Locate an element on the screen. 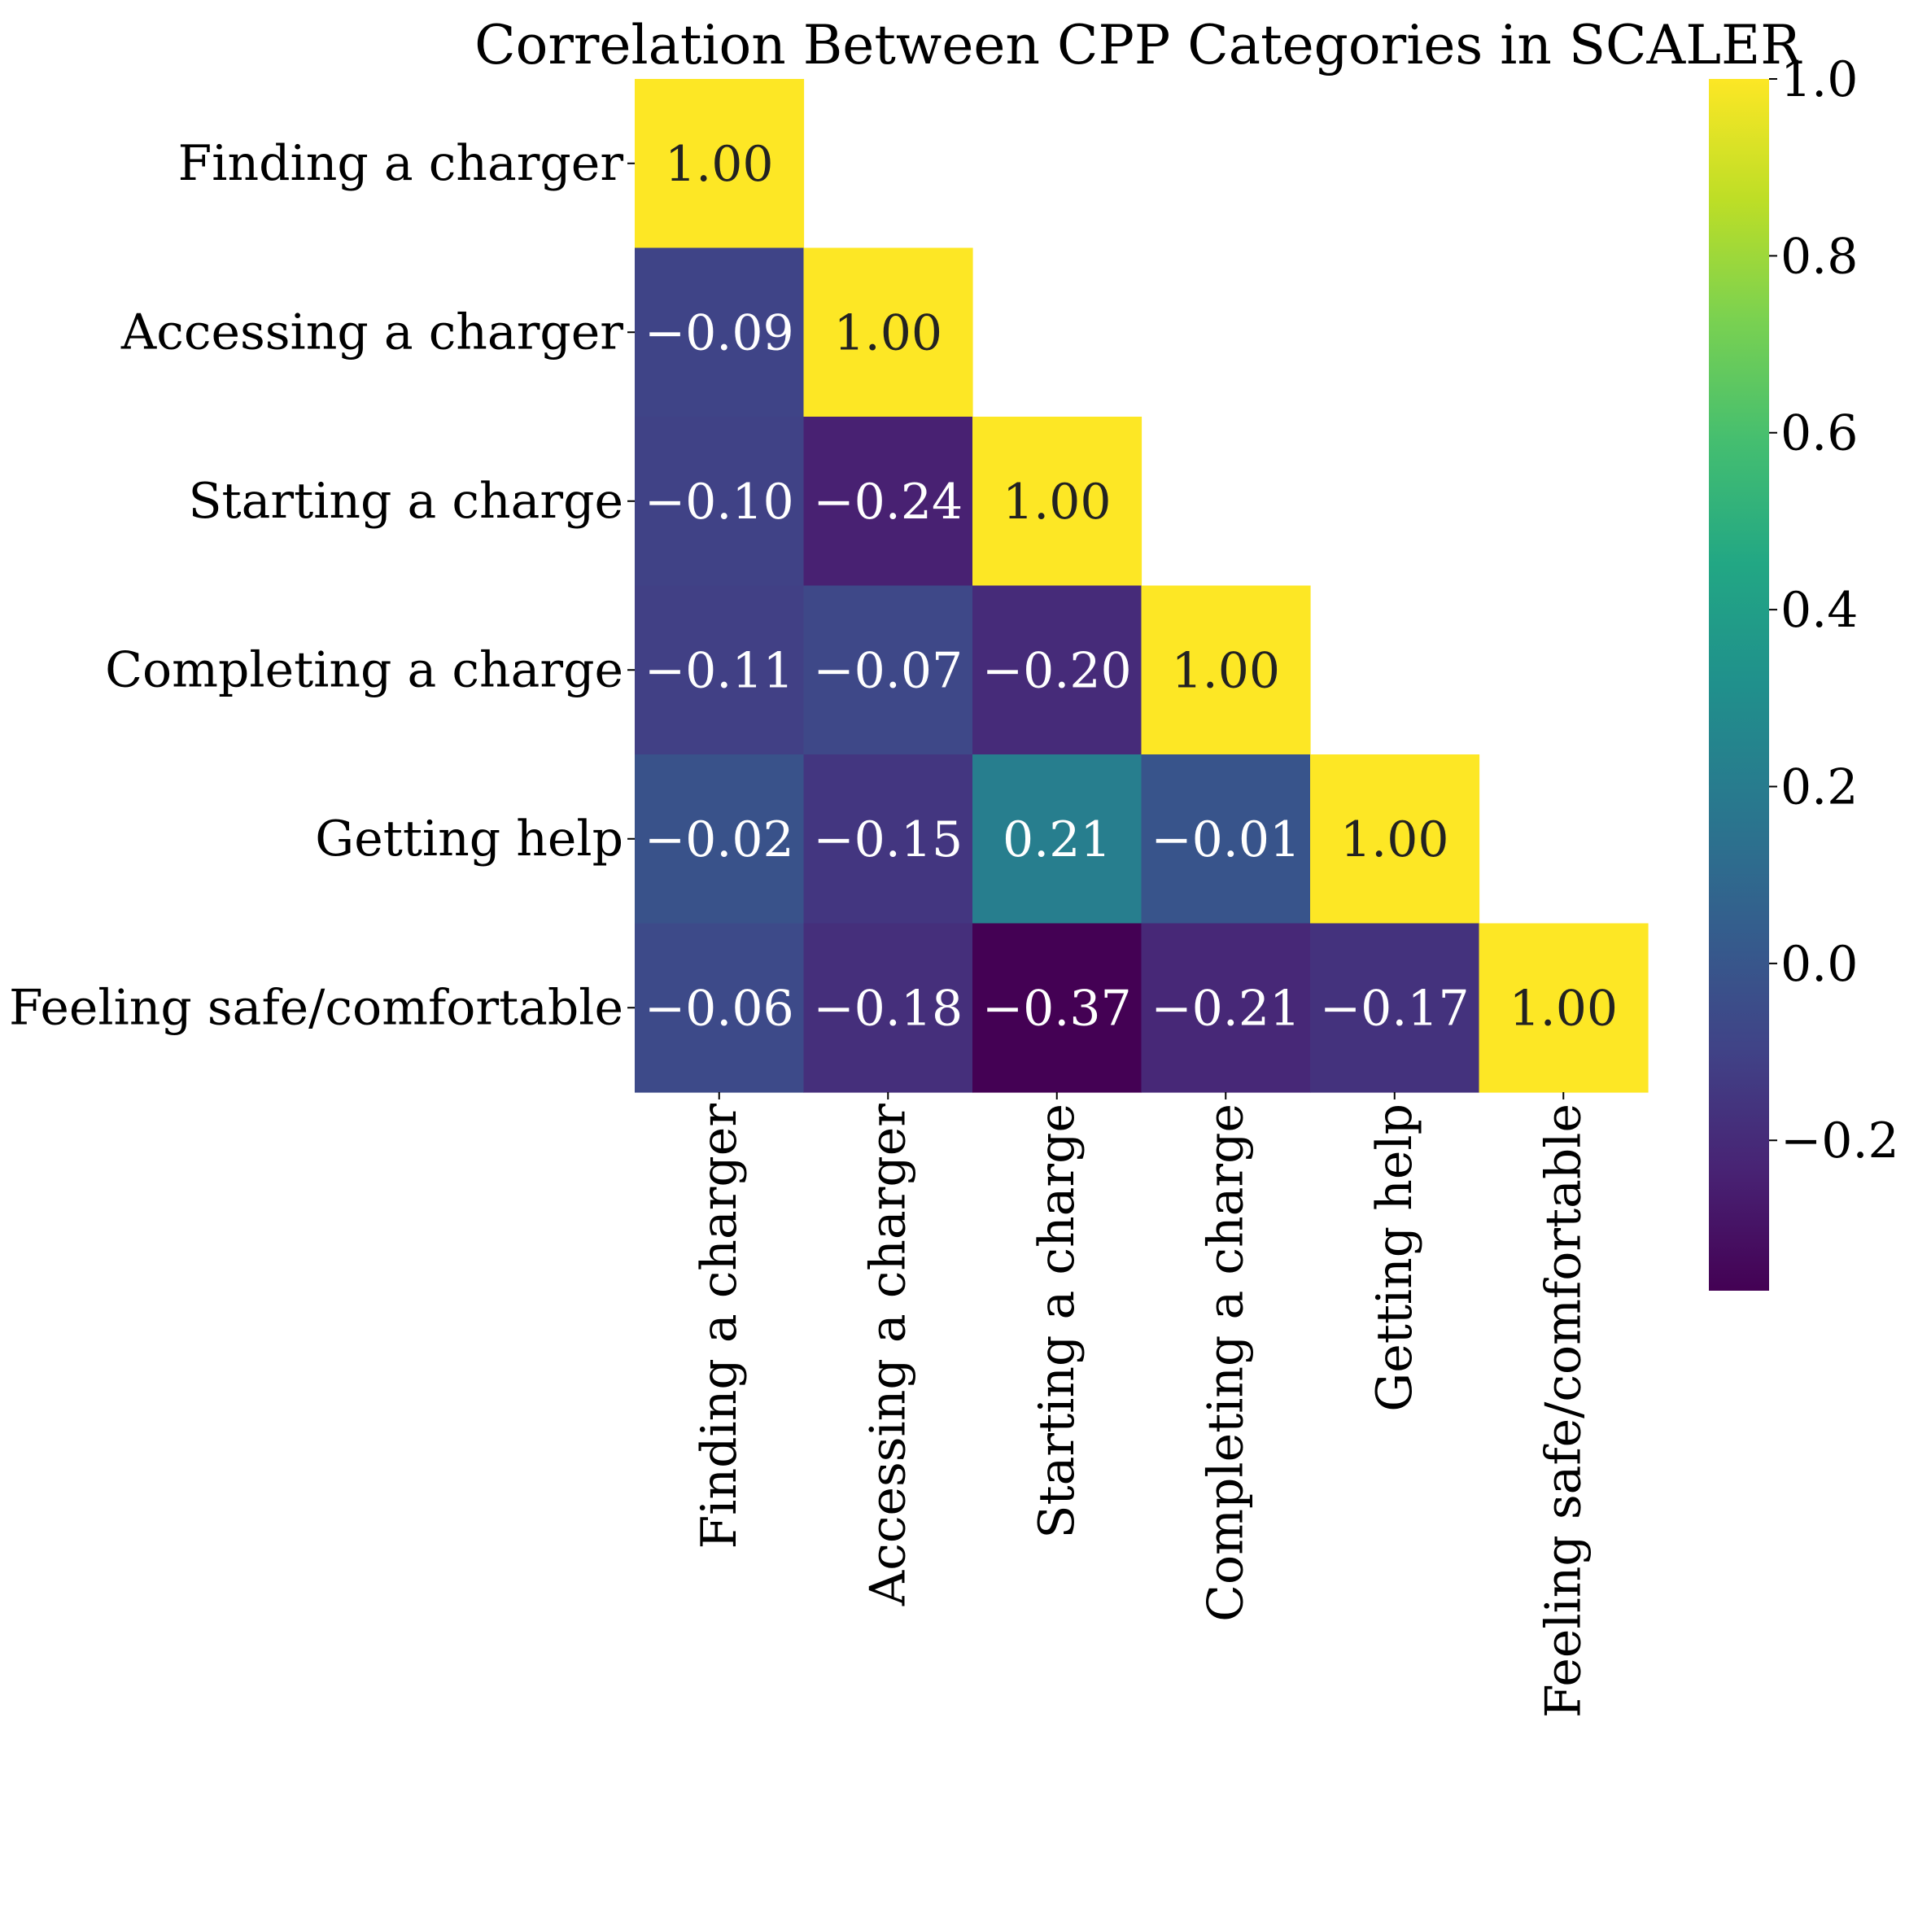 The width and height of the screenshot is (1918, 1932). cell-value-r1-c1: 1.00 is located at coordinates (888, 332).